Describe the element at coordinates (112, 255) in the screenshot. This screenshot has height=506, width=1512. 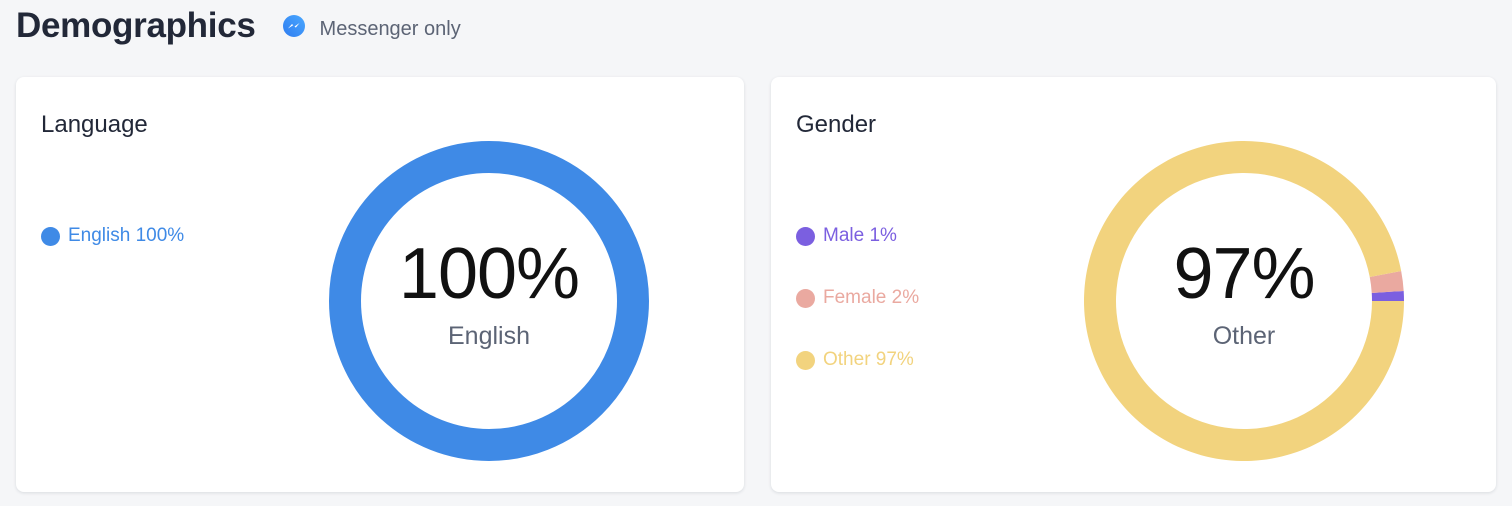
I see `language-legend: English 100%` at that location.